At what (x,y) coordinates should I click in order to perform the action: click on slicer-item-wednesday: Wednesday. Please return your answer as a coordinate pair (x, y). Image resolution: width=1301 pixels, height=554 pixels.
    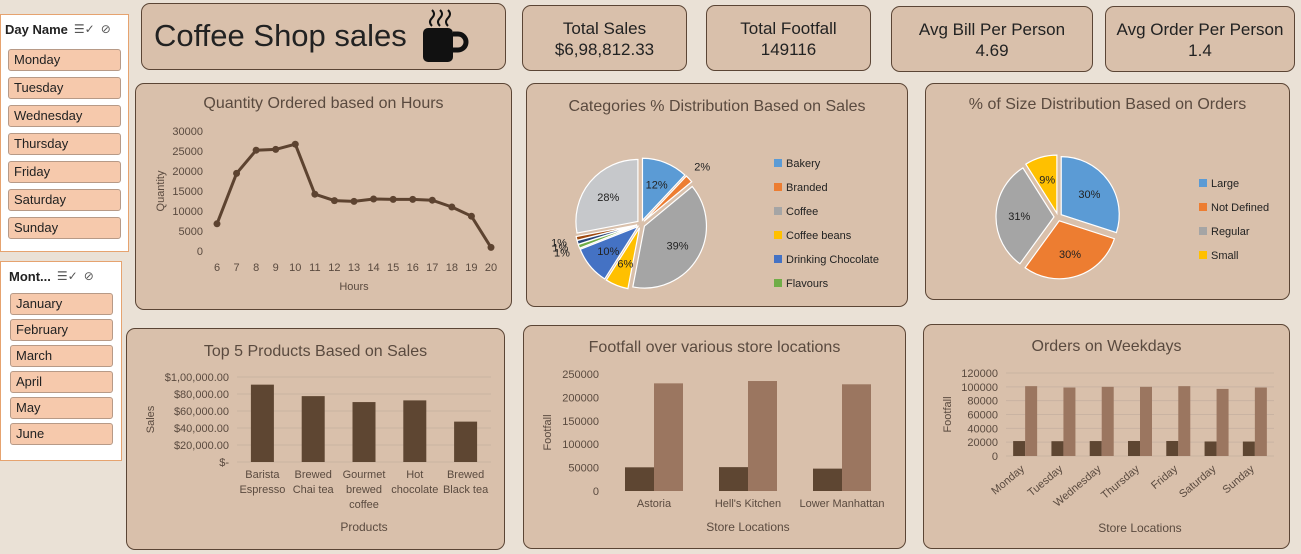
    Looking at the image, I should click on (64, 116).